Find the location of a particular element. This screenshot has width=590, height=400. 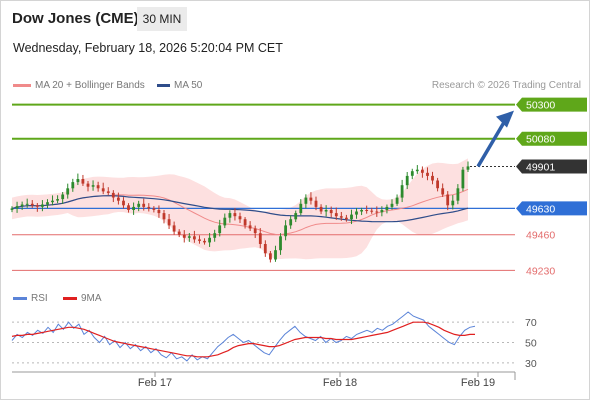

legend-rsi: RSI is located at coordinates (30, 298).